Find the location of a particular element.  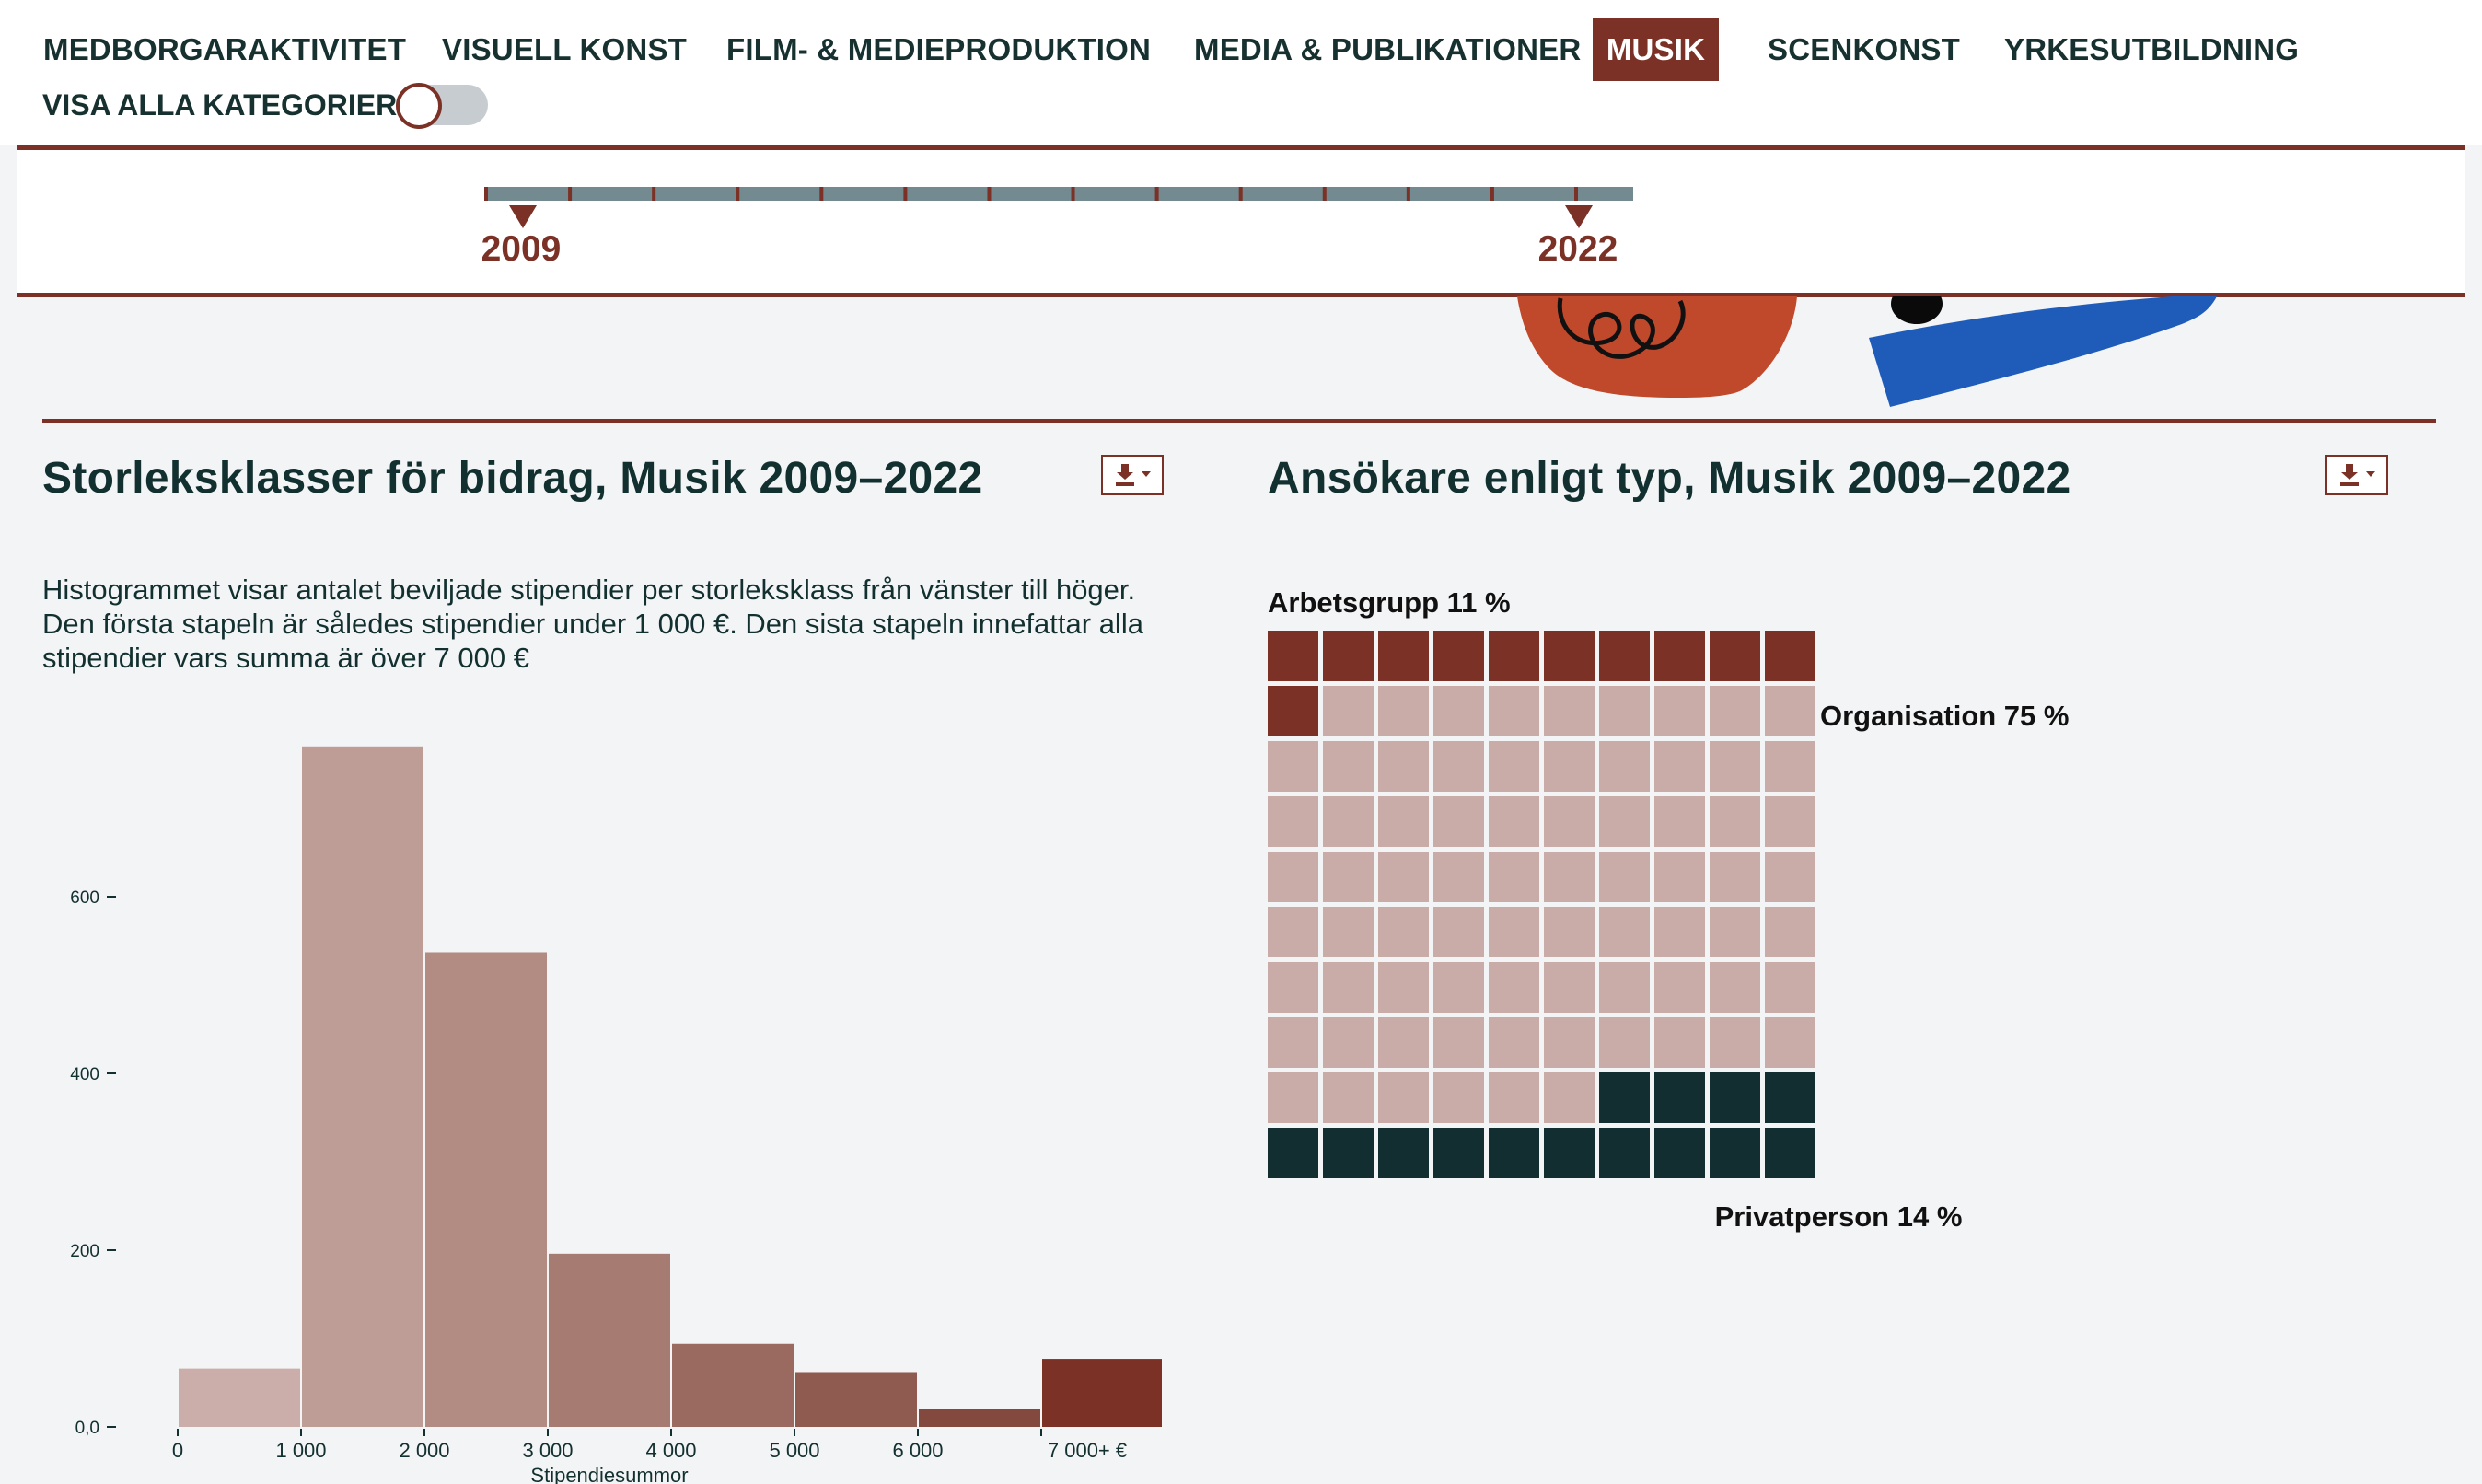

show-all-toggle is located at coordinates (442, 106).